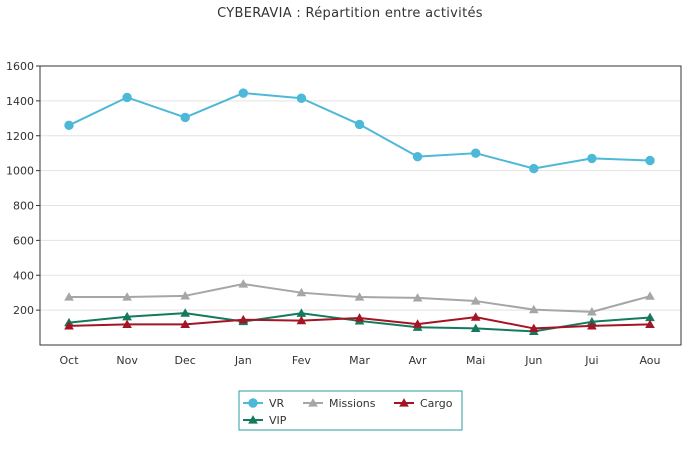 The image size is (700, 460). I want to click on legend-label-cargo: Cargo, so click(436, 403).